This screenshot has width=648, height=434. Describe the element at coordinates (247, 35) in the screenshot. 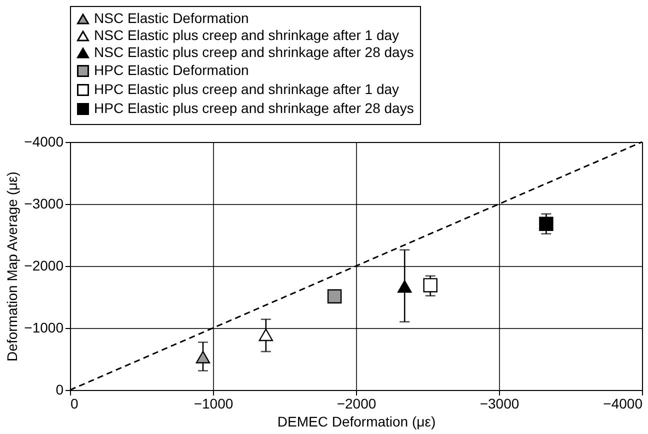

I see `legend-label: NSC Elastic plus creep and shrinkage after 1 day` at that location.